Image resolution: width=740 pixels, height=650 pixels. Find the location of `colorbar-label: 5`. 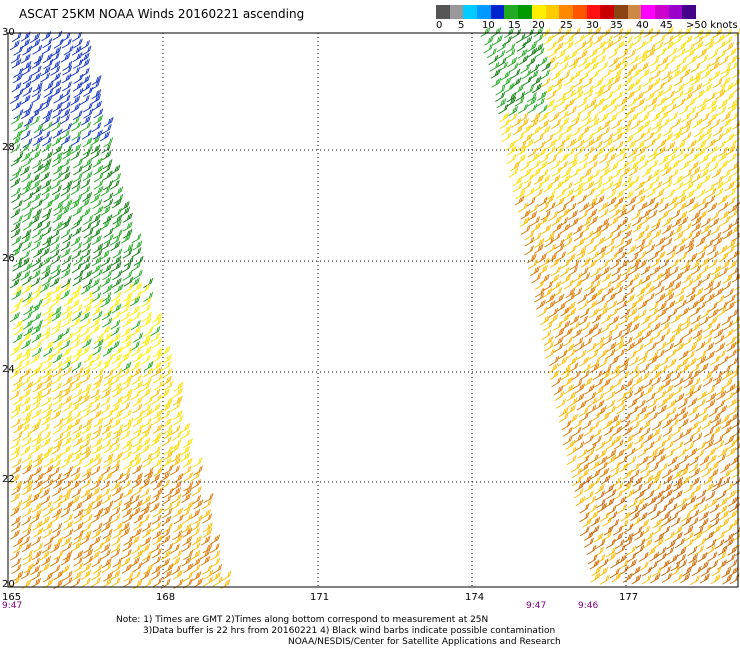

colorbar-label: 5 is located at coordinates (461, 25).